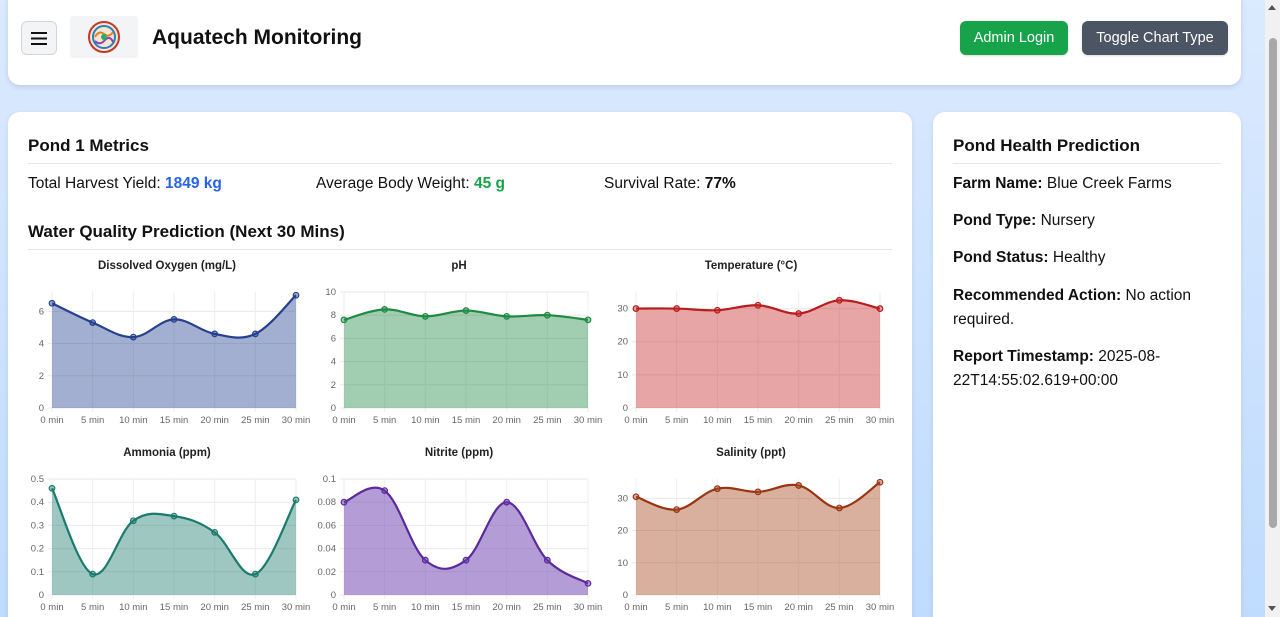 The image size is (1280, 617). Describe the element at coordinates (88, 145) in the screenshot. I see `pond-metrics-title: Pond 1 Metrics` at that location.